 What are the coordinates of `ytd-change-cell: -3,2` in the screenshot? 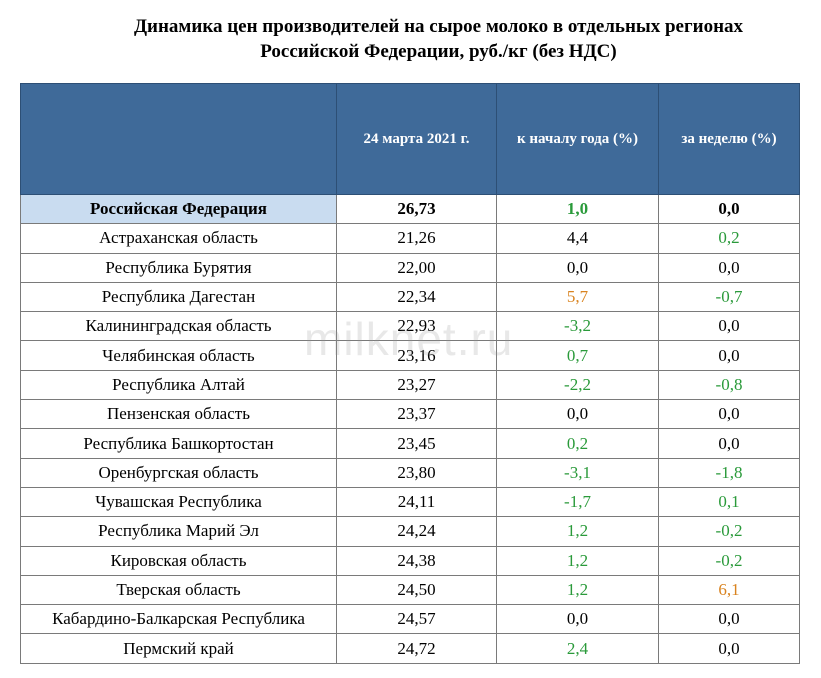 It's located at (577, 326).